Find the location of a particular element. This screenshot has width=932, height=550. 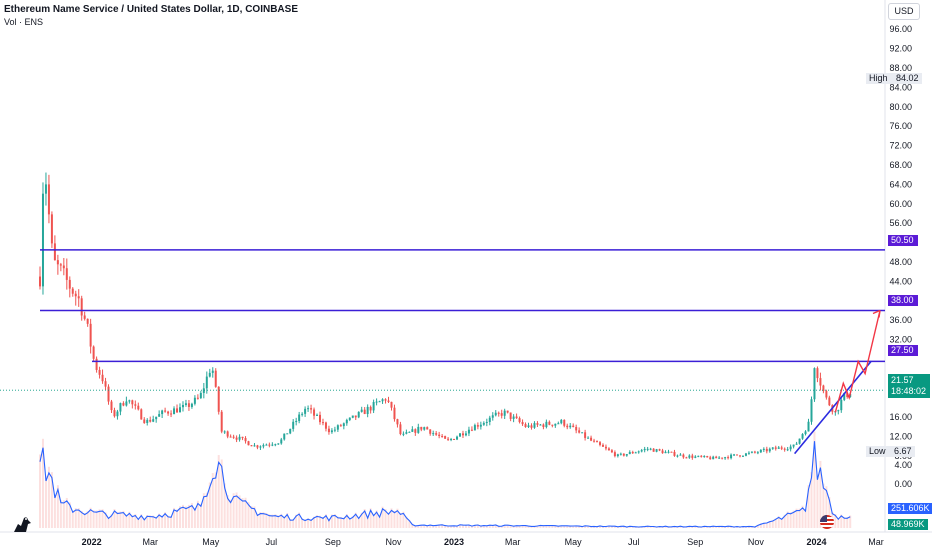

price-tick-label: 56.00 is located at coordinates (900, 223).